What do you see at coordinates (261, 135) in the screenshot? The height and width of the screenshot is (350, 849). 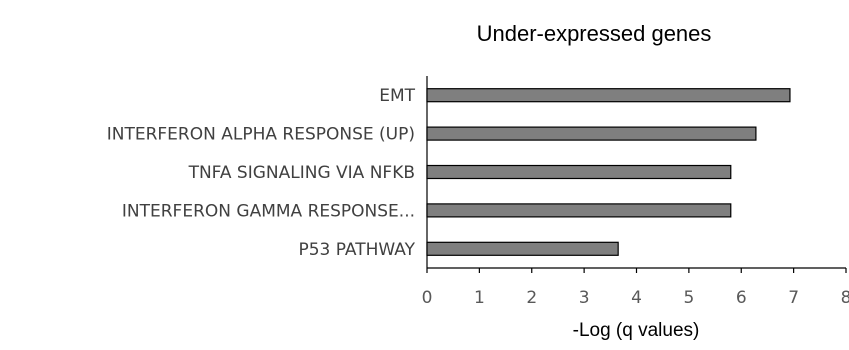 I see `category-label: INTERFERON ALPHA RESPONSE (UP)` at bounding box center [261, 135].